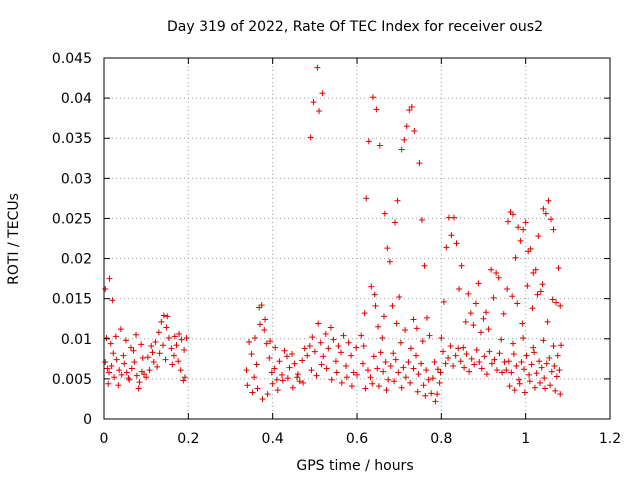 The width and height of the screenshot is (640, 480). Describe the element at coordinates (76, 340) in the screenshot. I see `y-tick-label: 0.01` at that location.